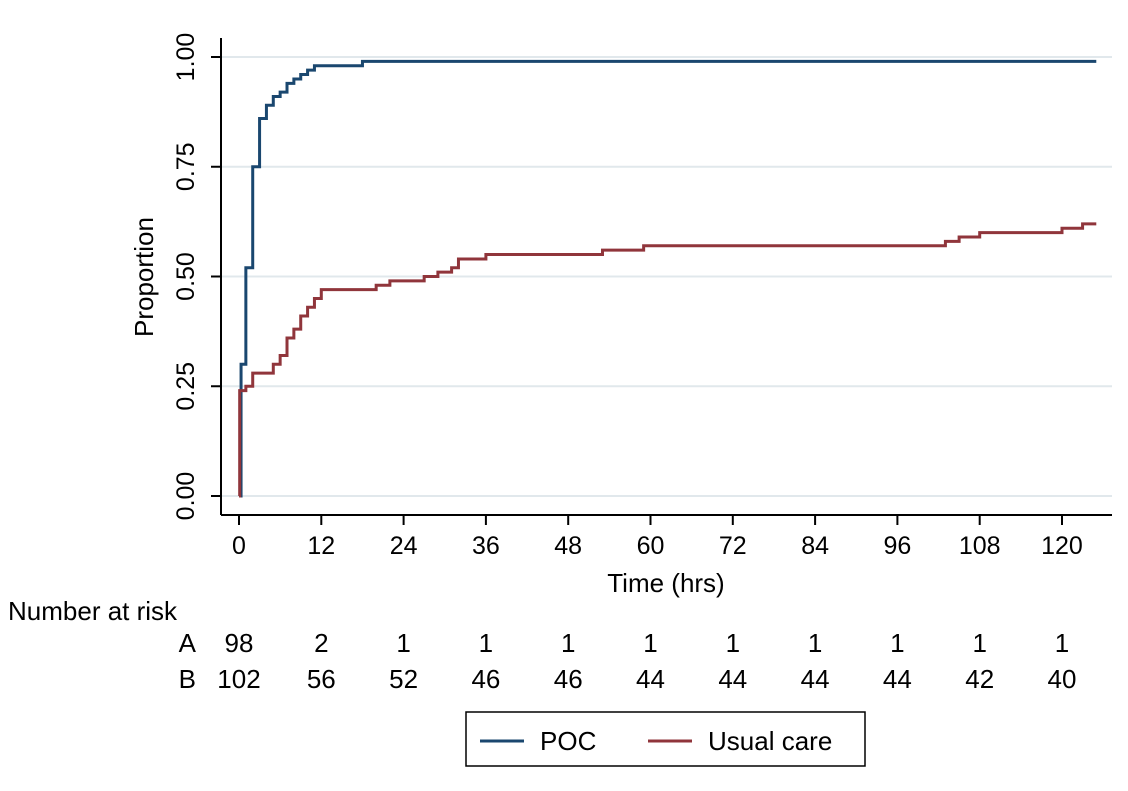  I want to click on y-tick-label: 1.00, so click(186, 57).